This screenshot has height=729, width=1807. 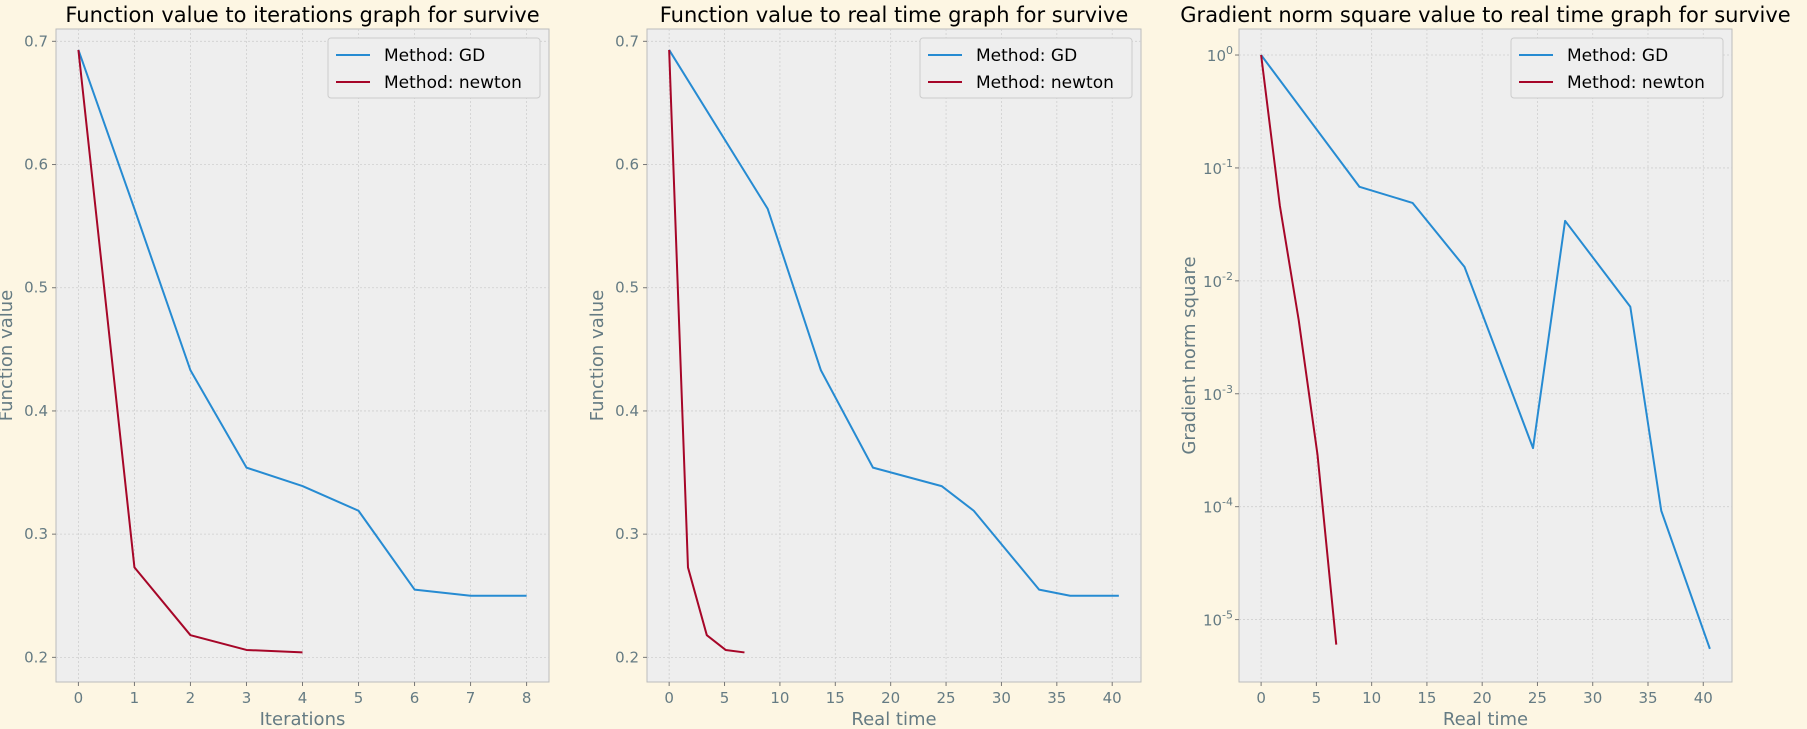 I want to click on x-tick-label: 1, so click(x=135, y=698).